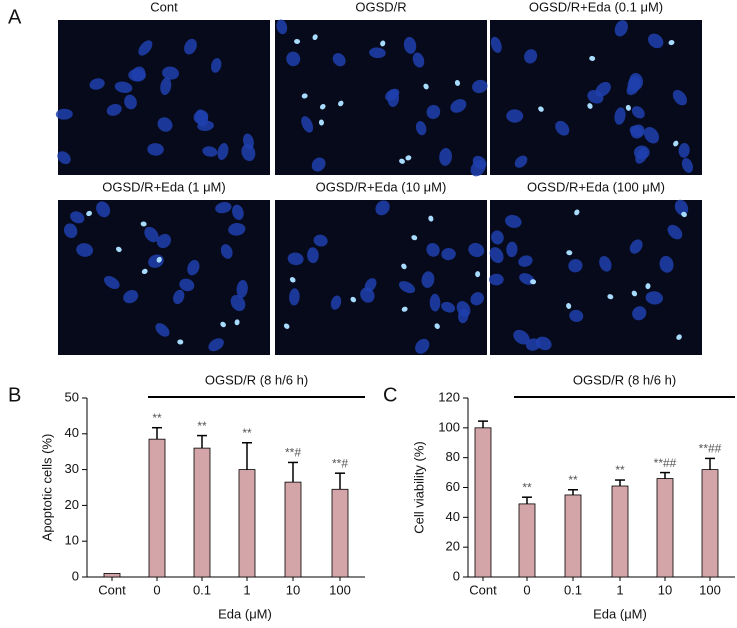  I want to click on y-tick-label: 0, so click(75, 575).